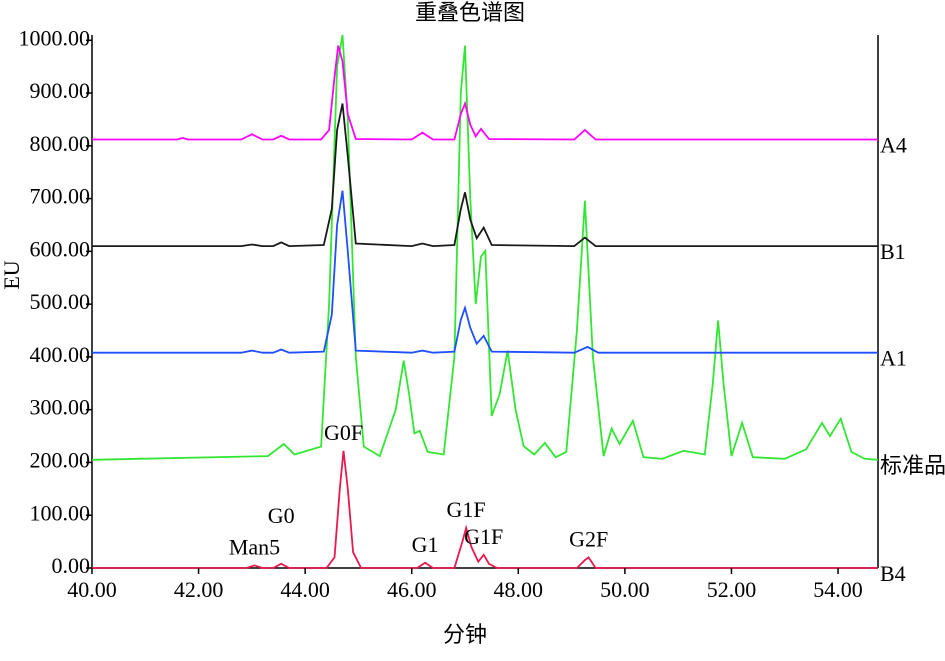  I want to click on y-tick-label: 800.00, so click(60, 143).